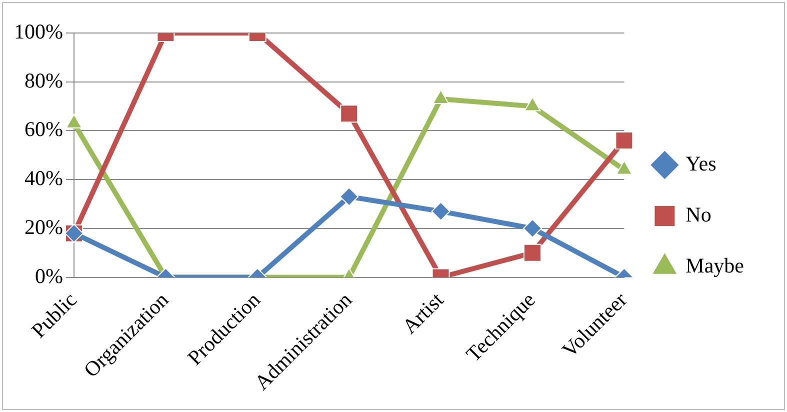  What do you see at coordinates (699, 214) in the screenshot?
I see `legend-label: No` at bounding box center [699, 214].